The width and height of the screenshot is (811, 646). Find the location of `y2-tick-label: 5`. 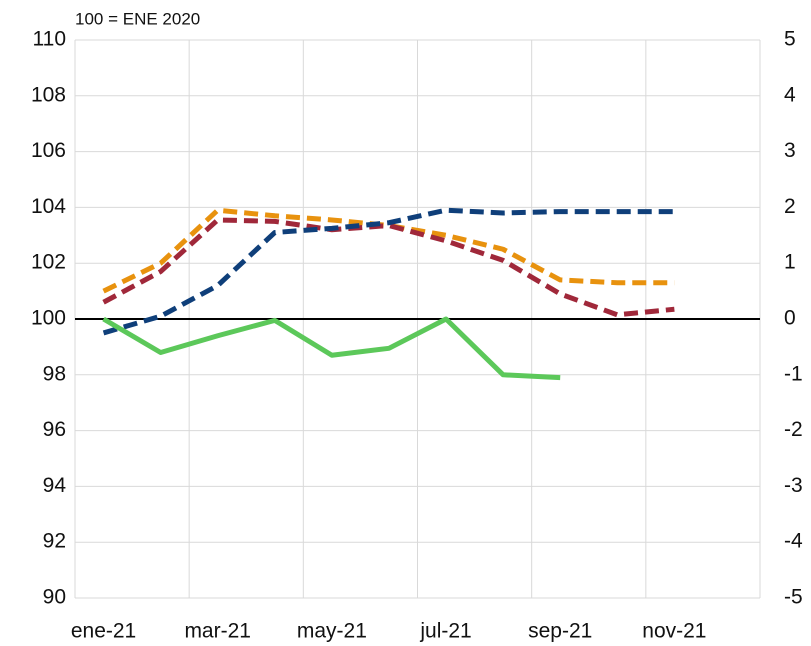

y2-tick-label: 5 is located at coordinates (790, 39).